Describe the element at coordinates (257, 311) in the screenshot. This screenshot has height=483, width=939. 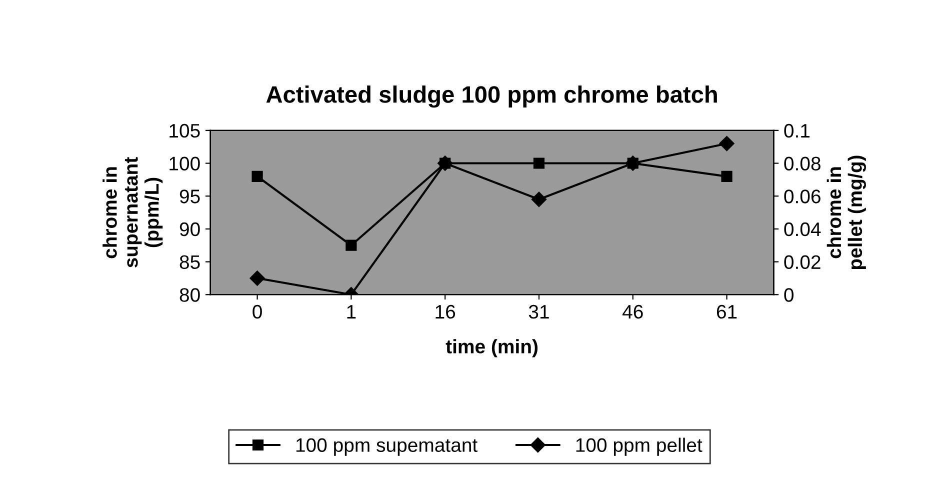
I see `x-tick-label: 0` at that location.